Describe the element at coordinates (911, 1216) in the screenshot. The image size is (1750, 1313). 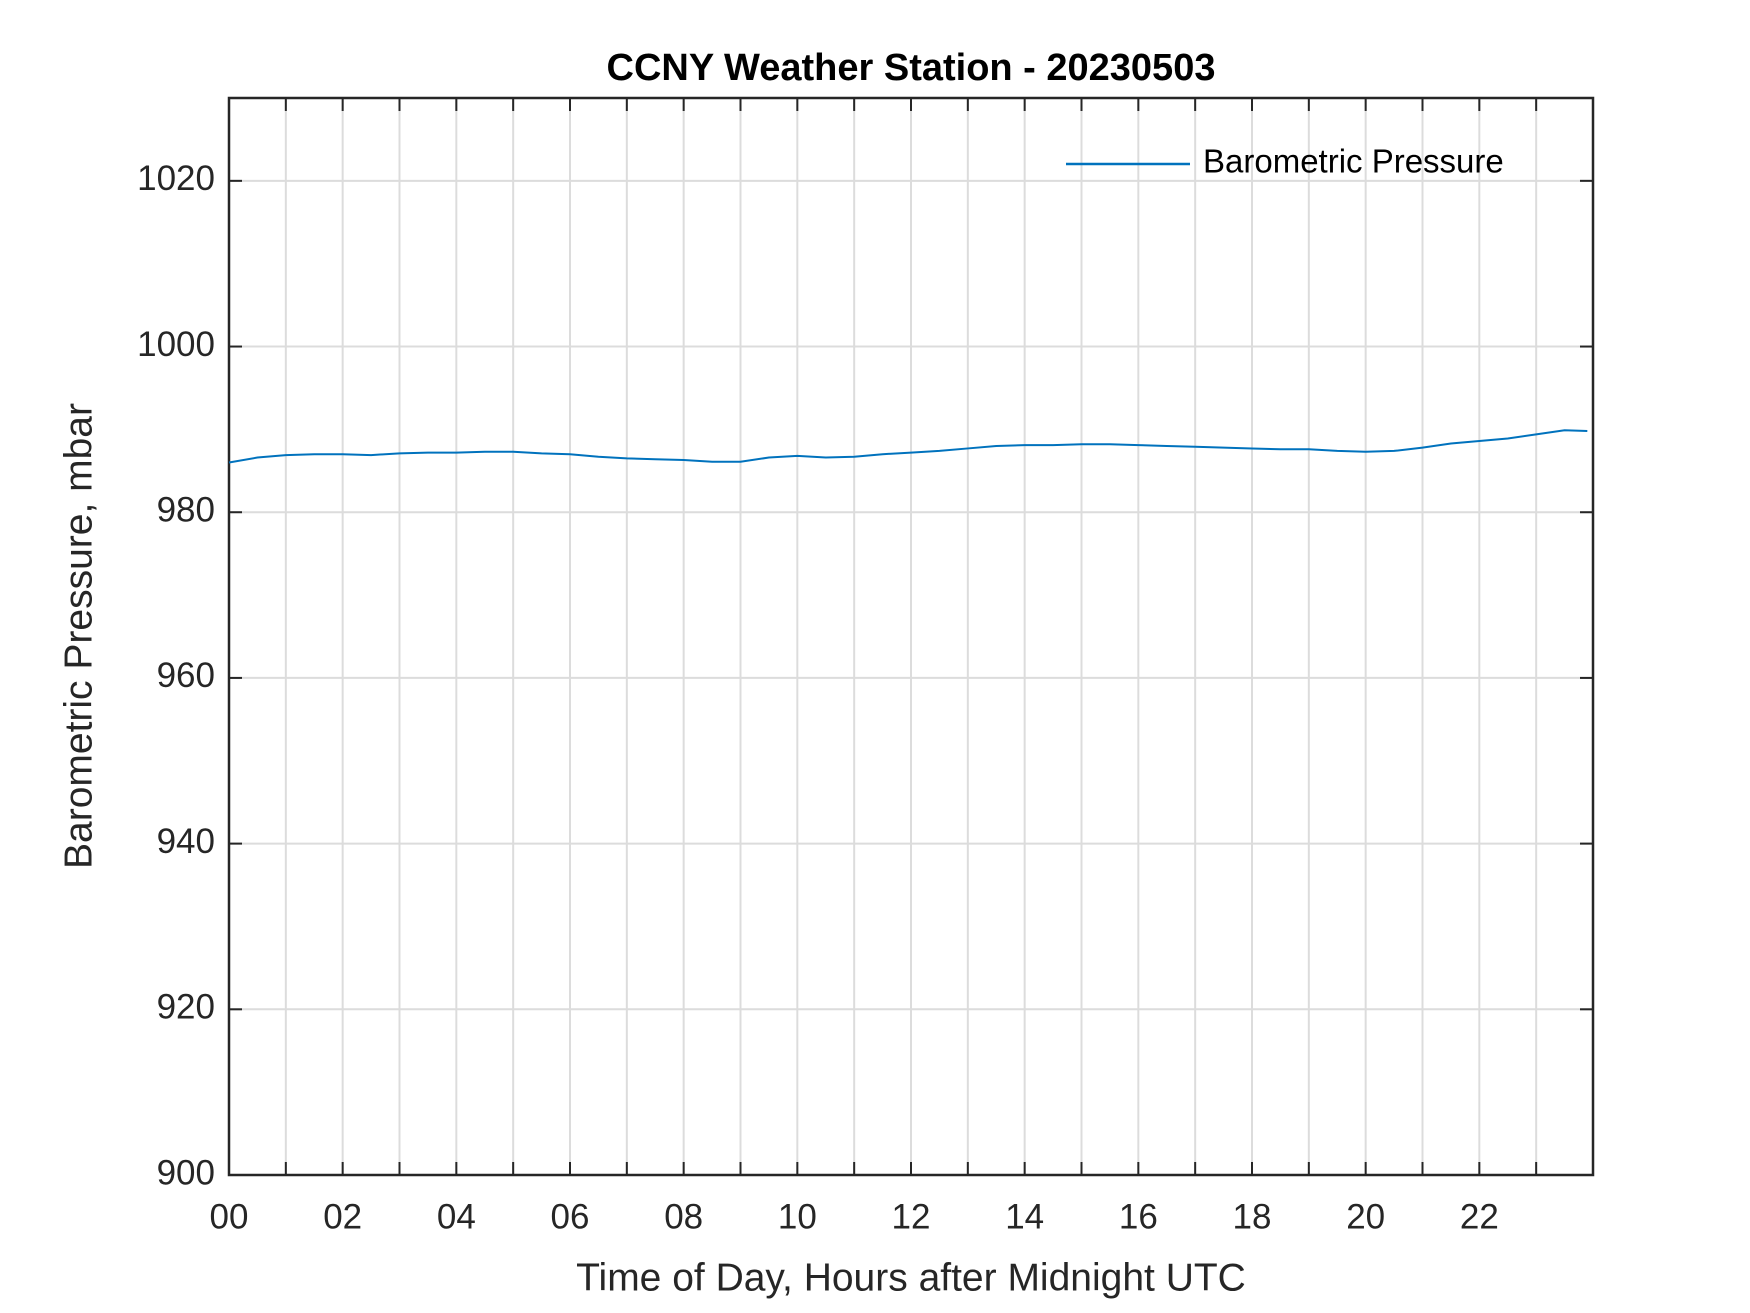
I see `x-tick-label: 12` at that location.